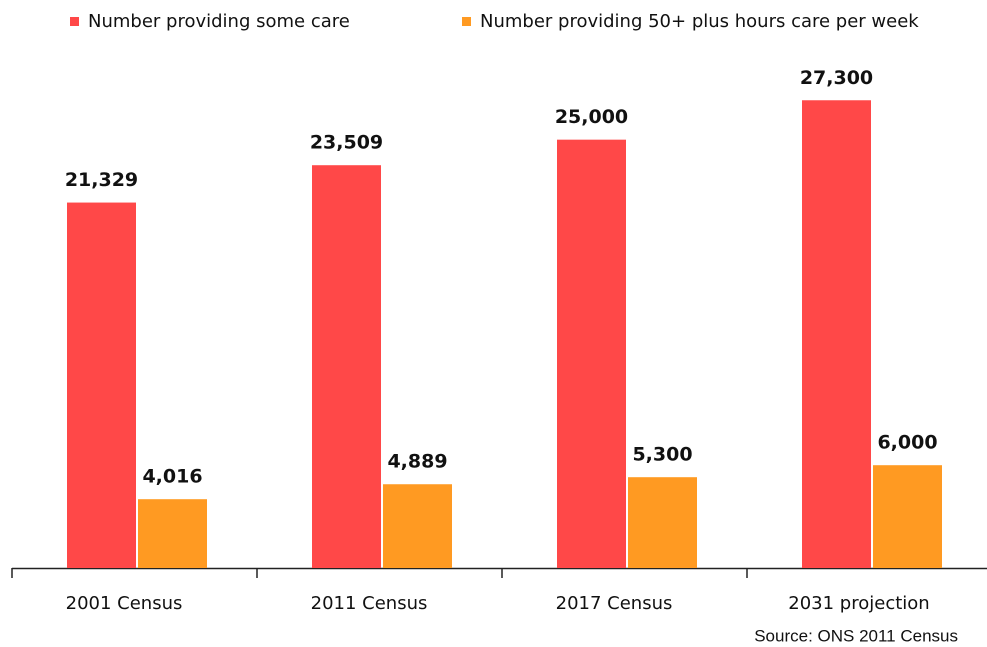 Image resolution: width=987 pixels, height=647 pixels. What do you see at coordinates (369, 603) in the screenshot?
I see `x-tick-label: 2011 Census` at bounding box center [369, 603].